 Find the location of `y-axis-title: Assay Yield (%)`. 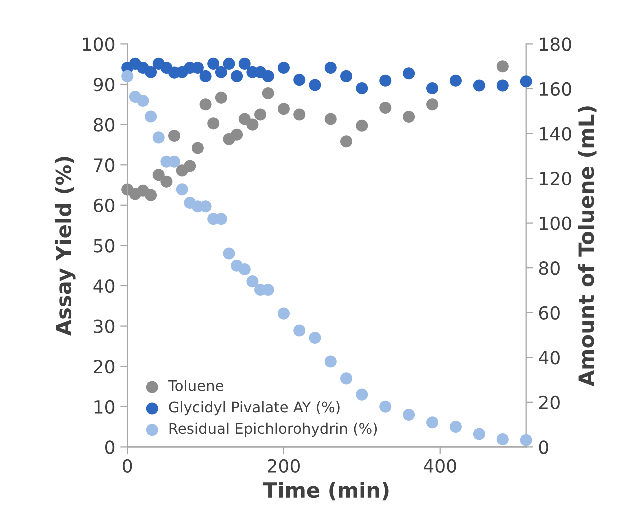

y-axis-title: Assay Yield (%) is located at coordinates (65, 246).